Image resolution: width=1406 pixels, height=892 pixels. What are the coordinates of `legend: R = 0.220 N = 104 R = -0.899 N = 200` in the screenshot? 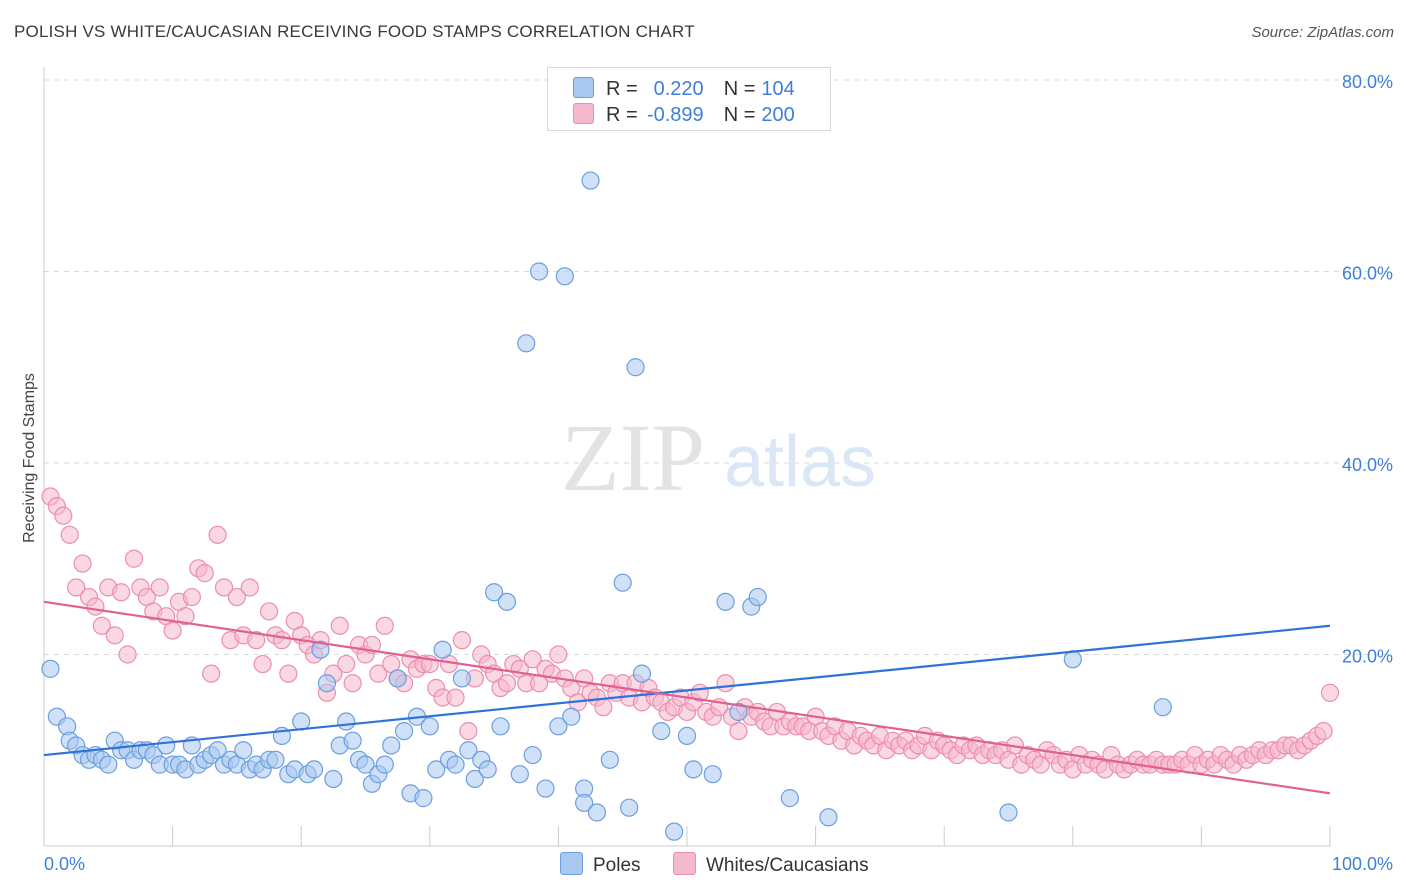 It's located at (689, 99).